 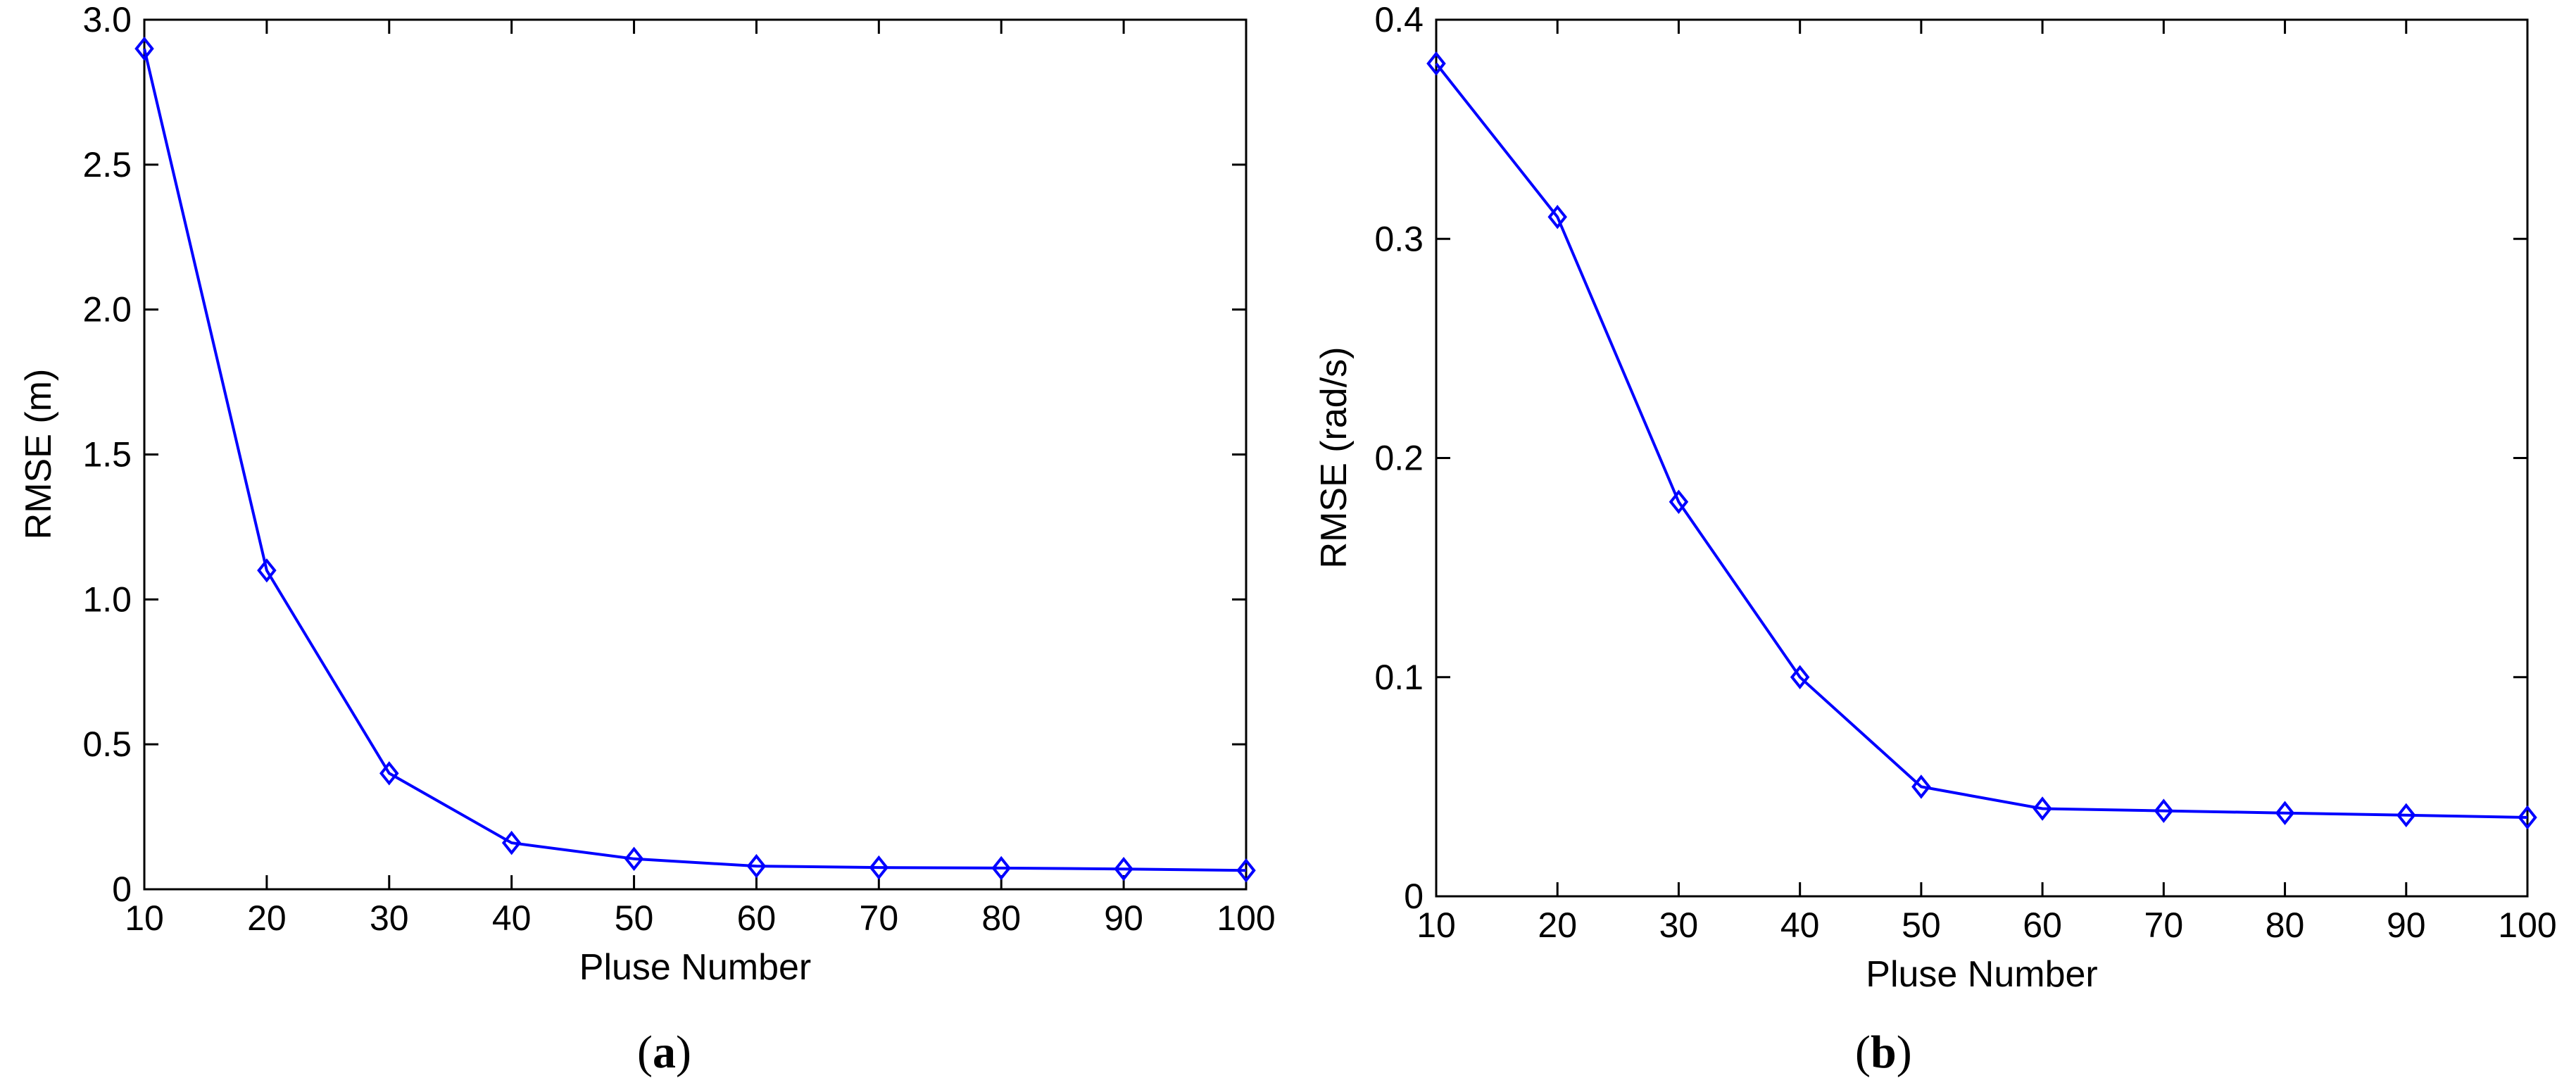 What do you see at coordinates (757, 918) in the screenshot?
I see `x-tick-label-a-5: 60` at bounding box center [757, 918].